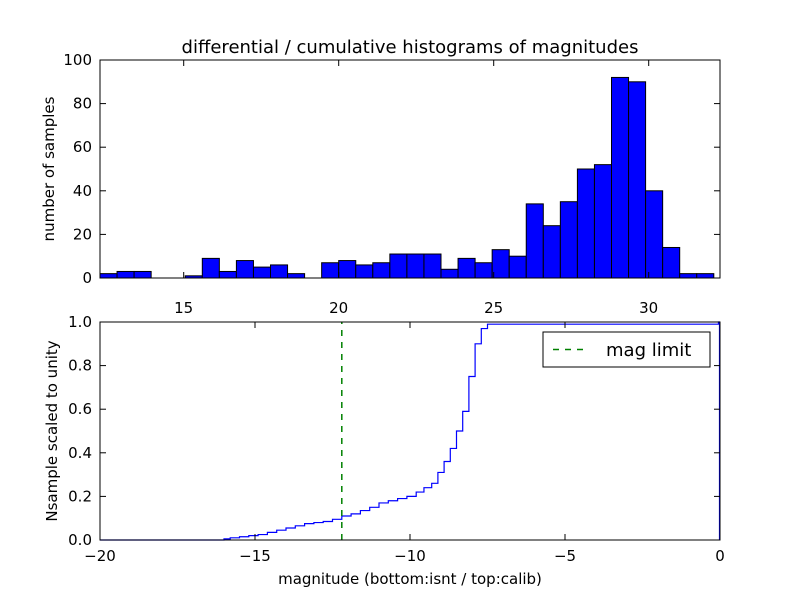  Describe the element at coordinates (648, 308) in the screenshot. I see `top-x-tick-label: 30` at that location.